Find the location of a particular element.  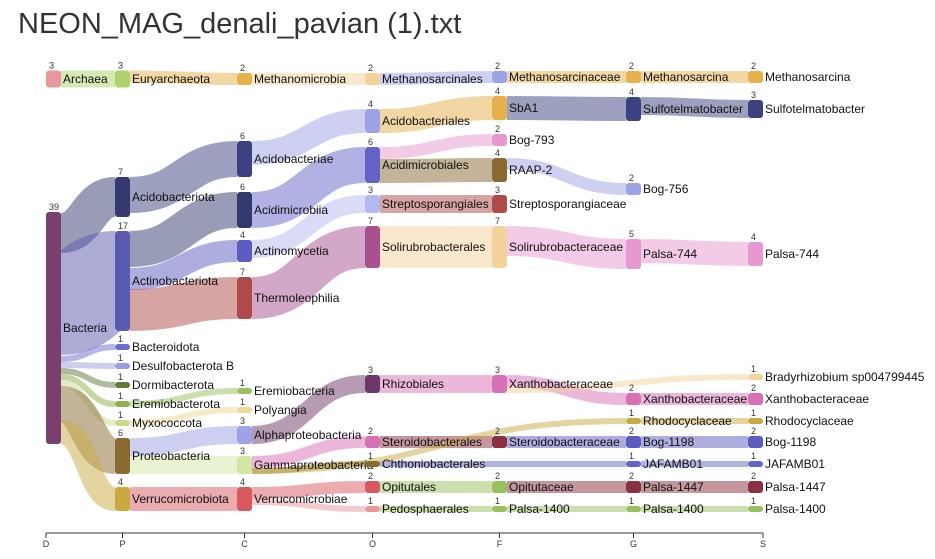

sankey-node: 1 Desulfobacterota B is located at coordinates (174, 363).